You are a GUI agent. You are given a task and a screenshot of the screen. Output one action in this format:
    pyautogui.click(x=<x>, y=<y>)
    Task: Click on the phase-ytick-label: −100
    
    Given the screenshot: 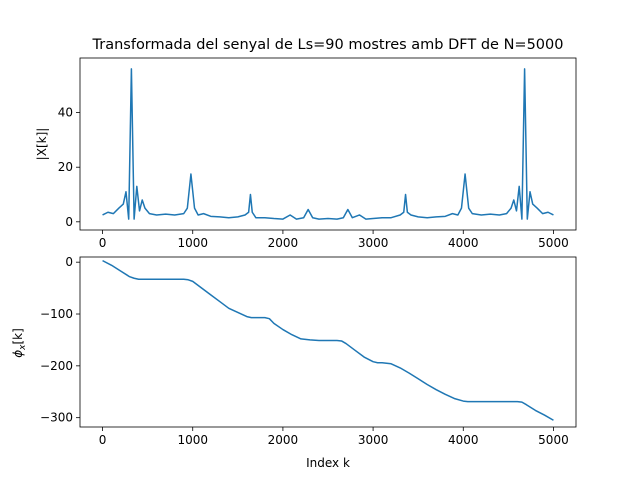 What is the action you would take?
    pyautogui.click(x=56, y=314)
    